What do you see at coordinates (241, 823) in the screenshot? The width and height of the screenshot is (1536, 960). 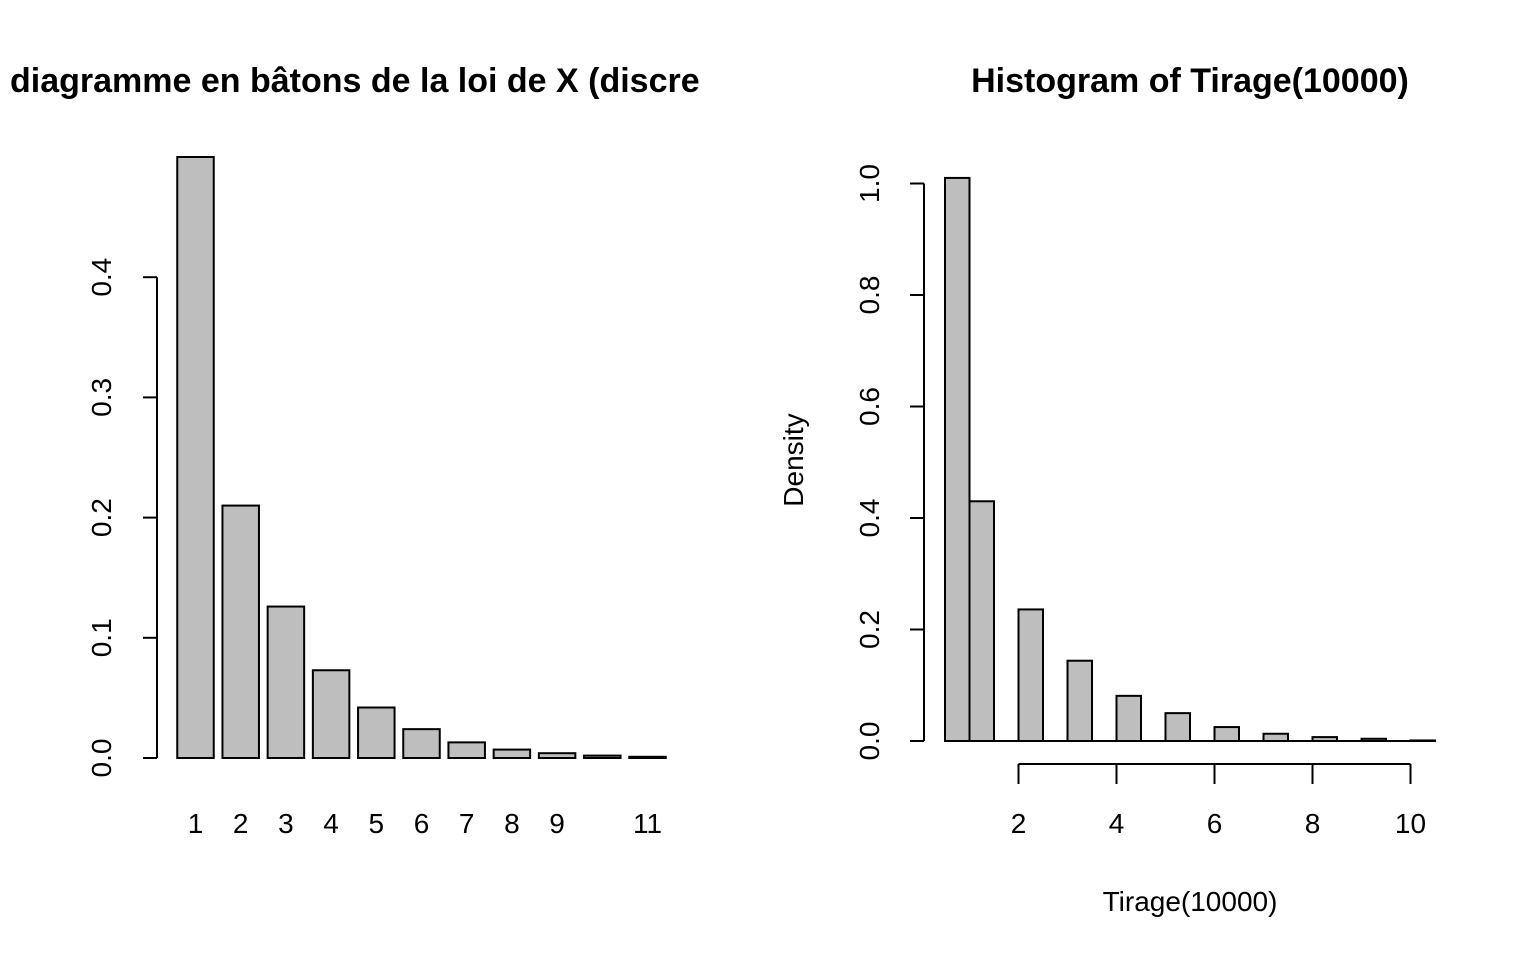 I see `bar-chart-x-tick-label: 2` at bounding box center [241, 823].